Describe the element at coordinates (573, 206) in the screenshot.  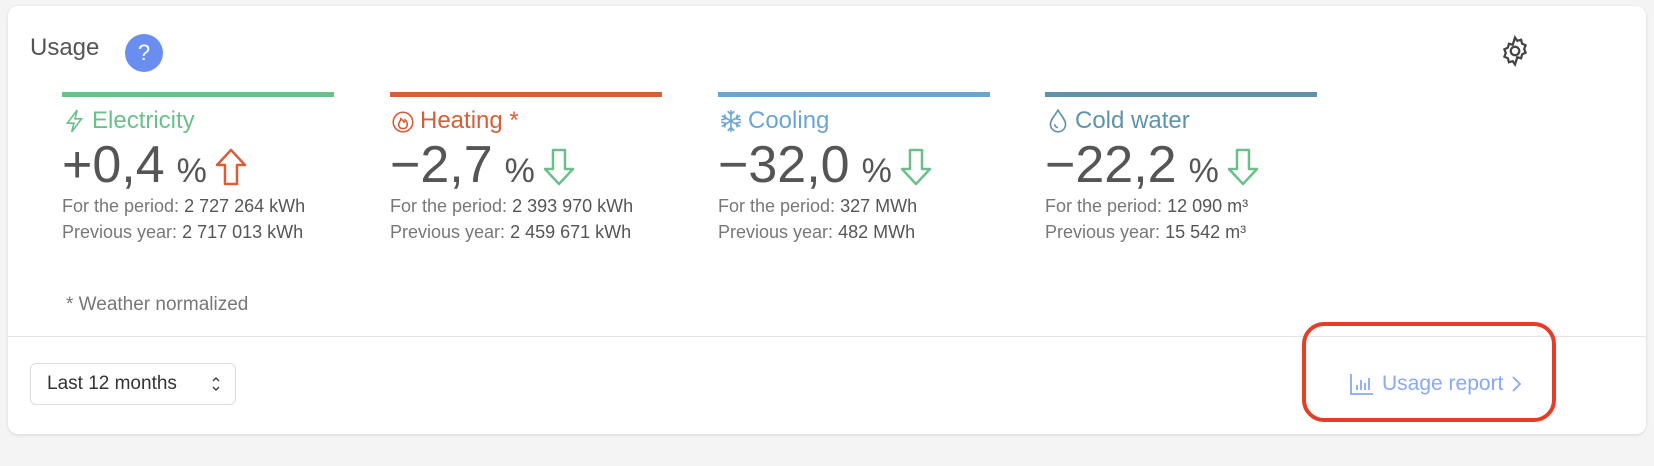
I see `period-value: 2 393 970 kWh` at that location.